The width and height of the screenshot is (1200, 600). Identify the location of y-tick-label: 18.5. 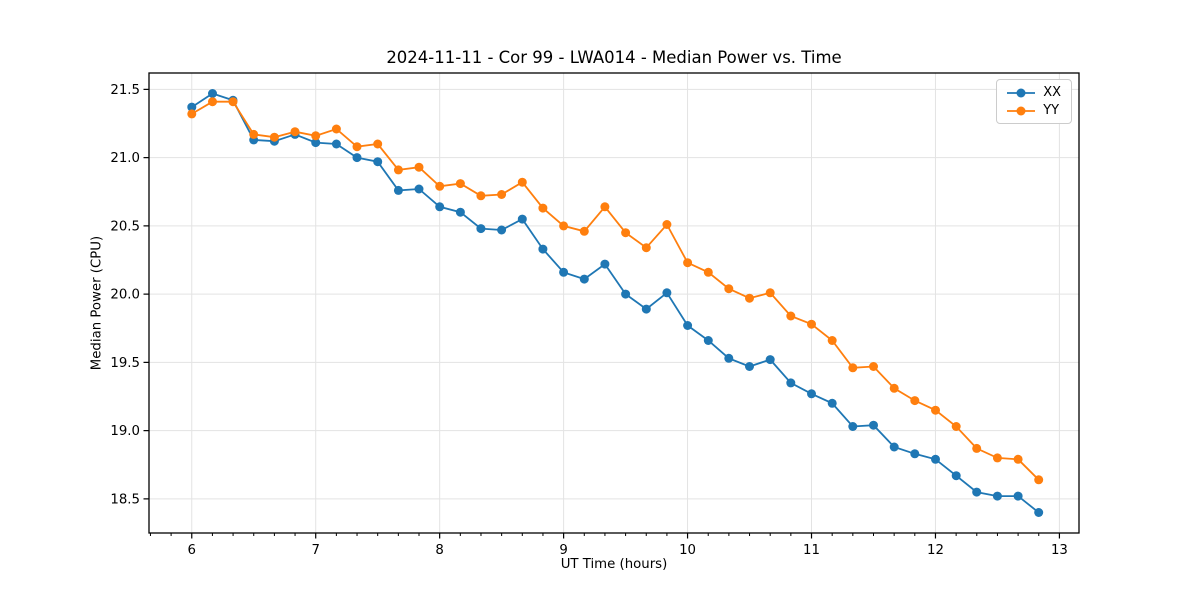
(125, 499).